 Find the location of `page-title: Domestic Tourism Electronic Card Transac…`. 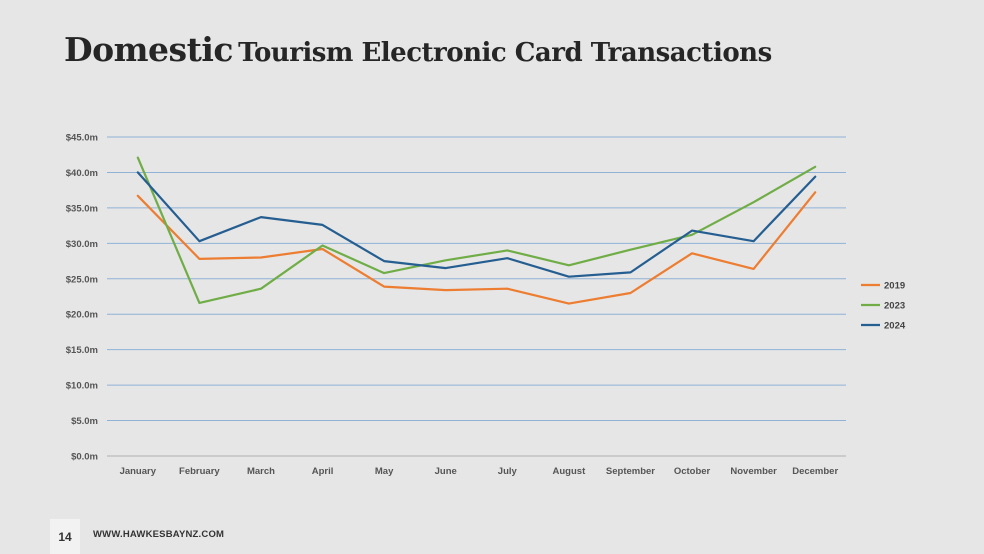

page-title: Domestic Tourism Electronic Card Transac… is located at coordinates (418, 49).